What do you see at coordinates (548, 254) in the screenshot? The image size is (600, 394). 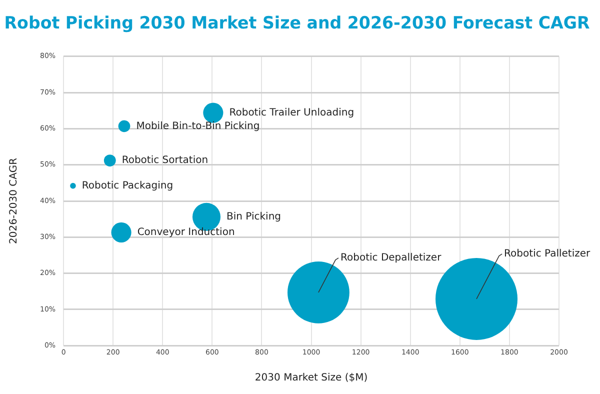 I see `annotation: Robotic Palletizer` at bounding box center [548, 254].